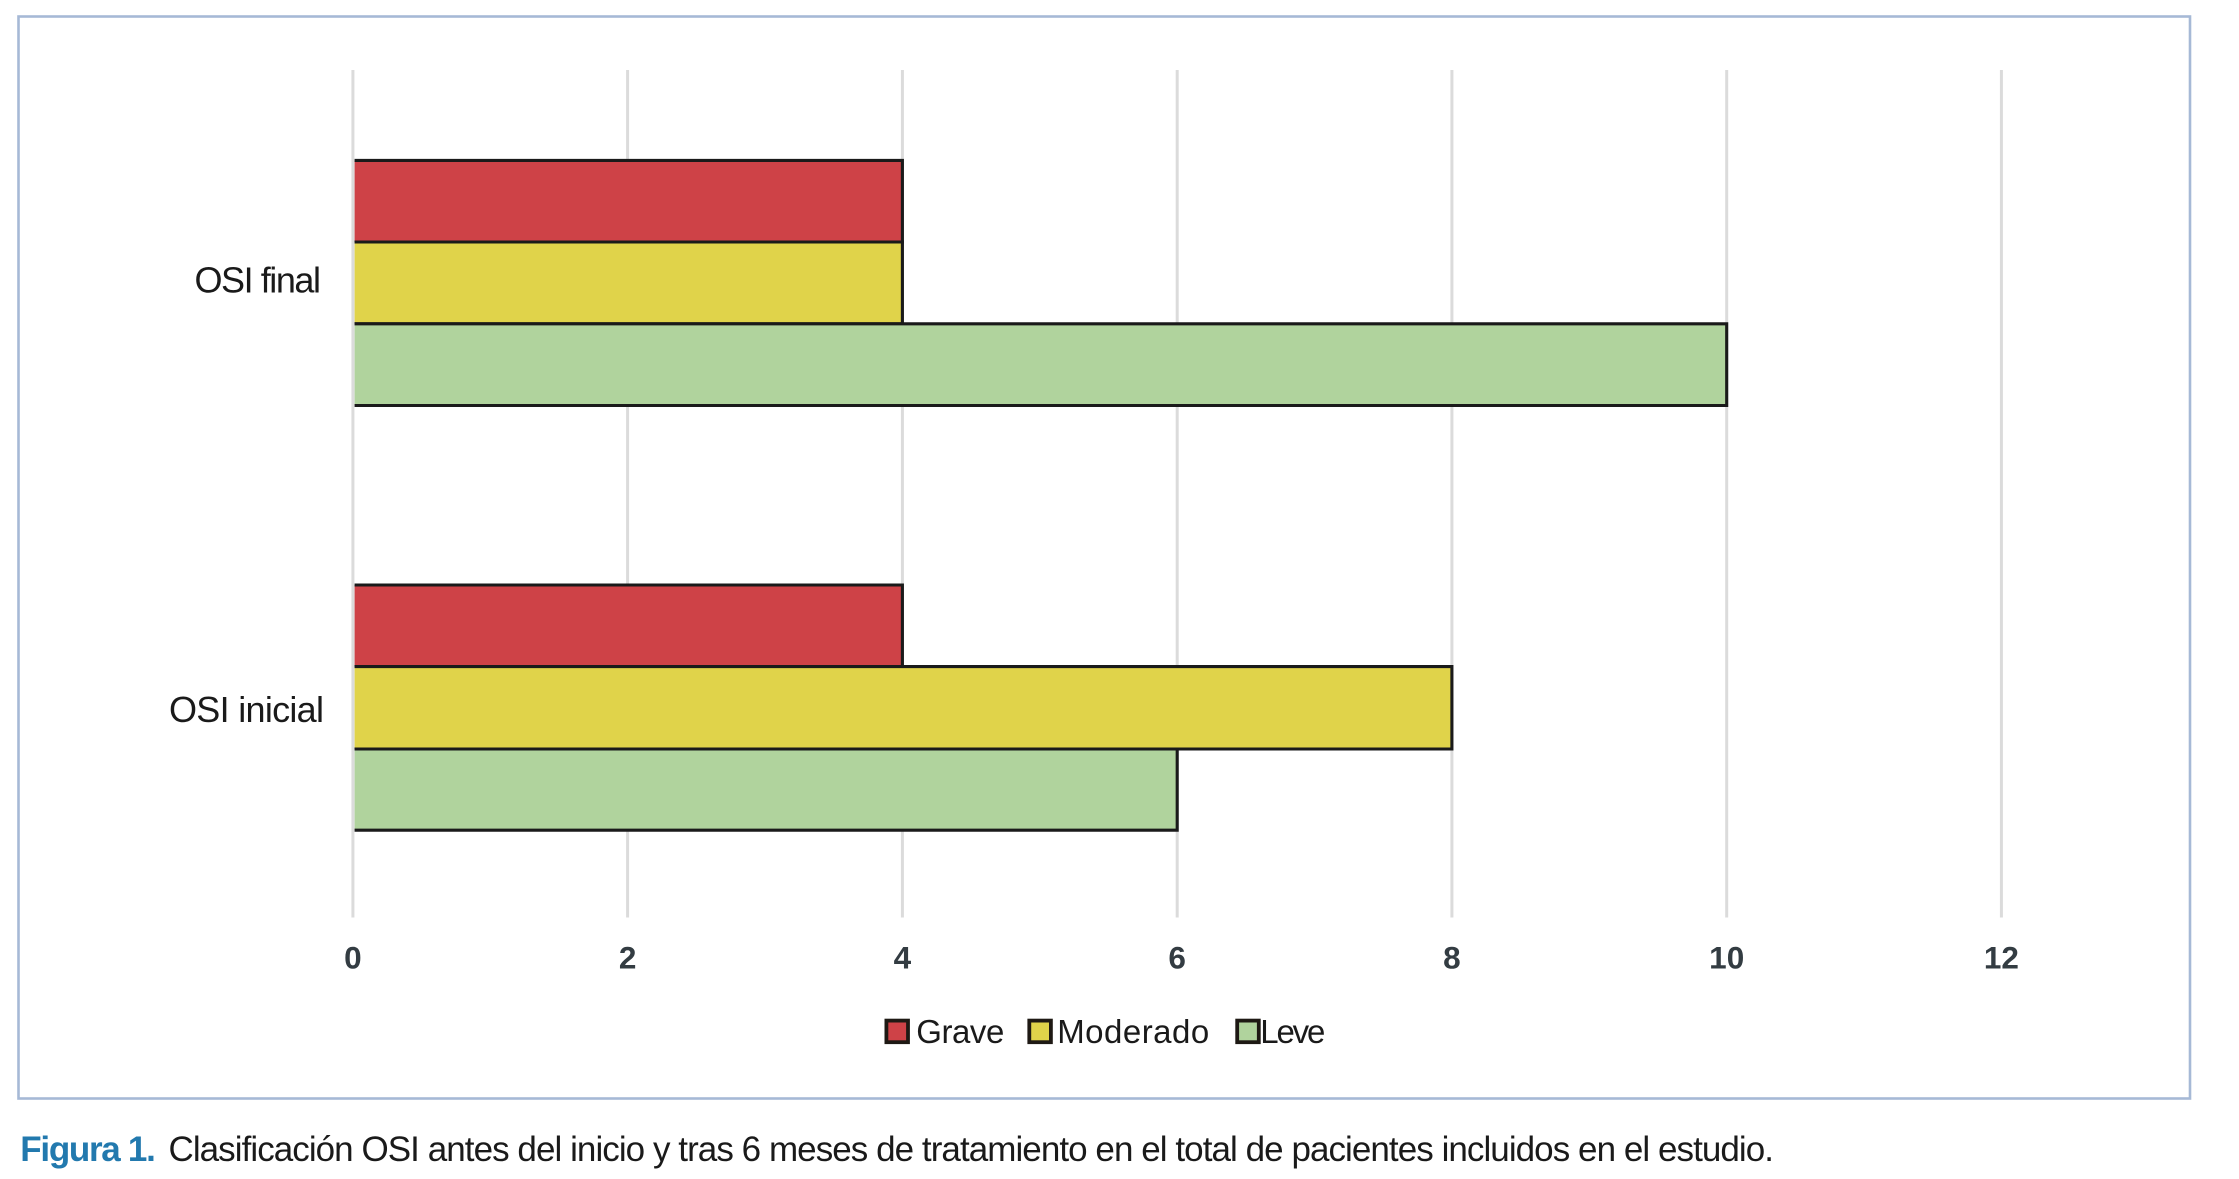 The image size is (2239, 1179). What do you see at coordinates (960, 1031) in the screenshot?
I see `svg-text: Grave` at bounding box center [960, 1031].